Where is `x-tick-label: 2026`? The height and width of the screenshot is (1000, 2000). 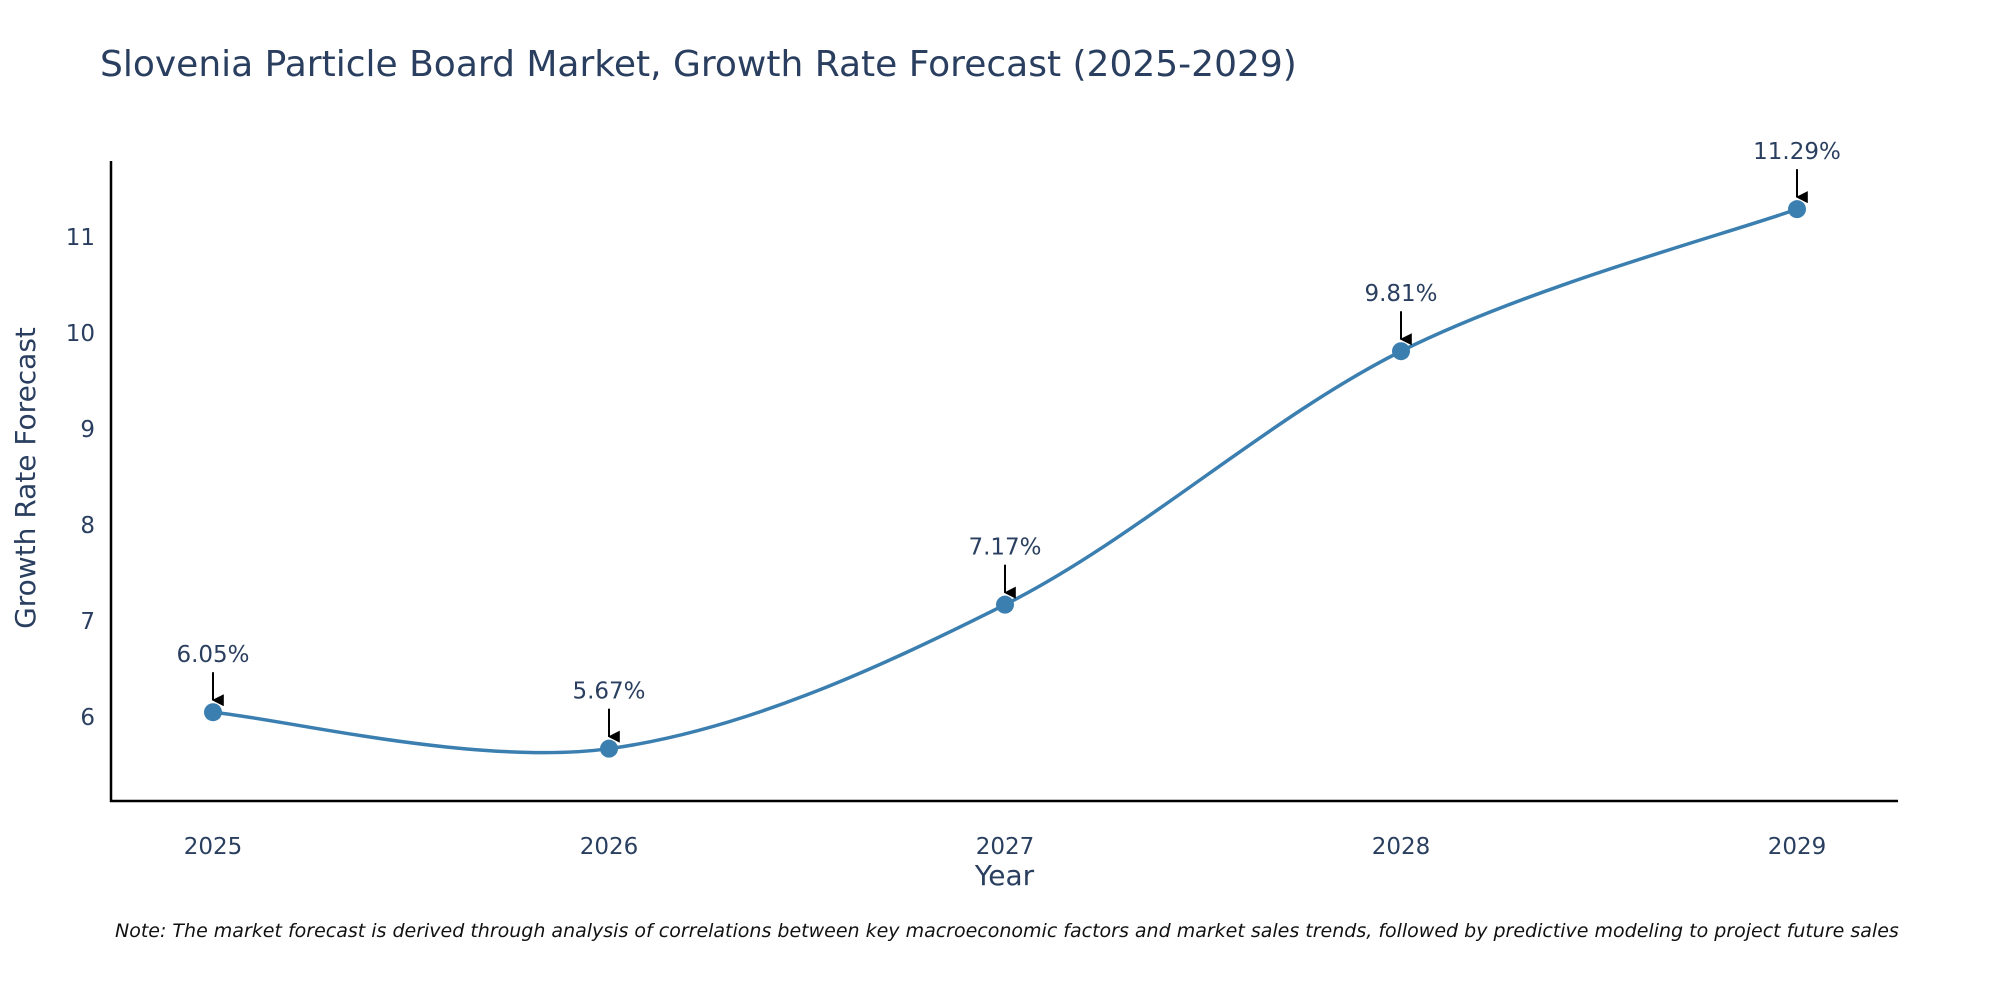
x-tick-label: 2026 is located at coordinates (609, 847).